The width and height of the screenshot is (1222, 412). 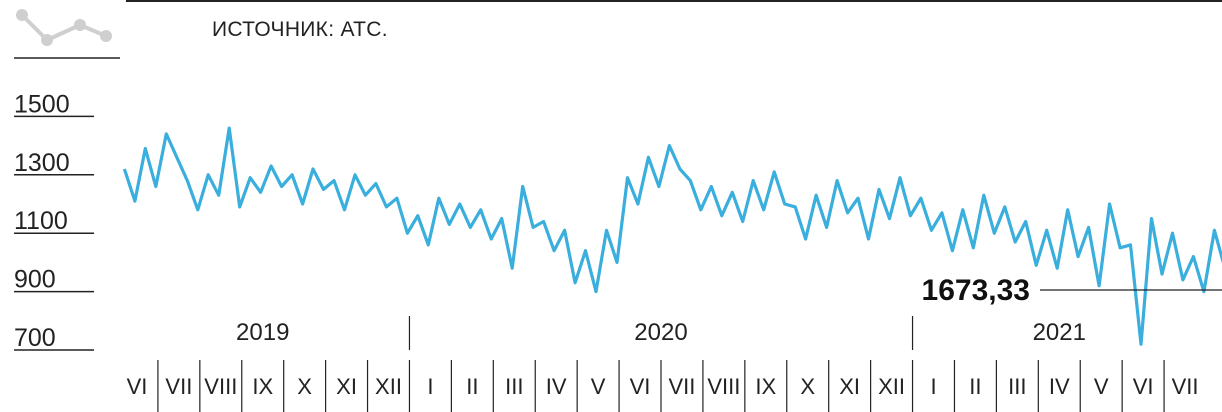 I want to click on y-tick-label: 1300, so click(x=42, y=163).